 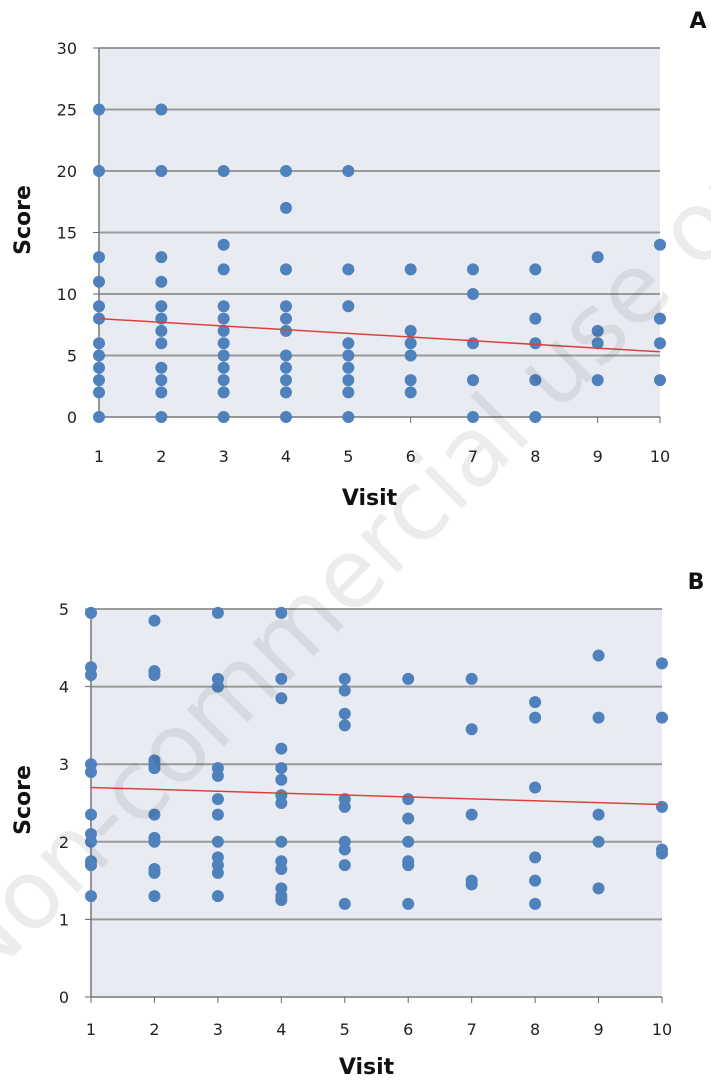 What do you see at coordinates (535, 456) in the screenshot?
I see `x-tick-label: 8` at bounding box center [535, 456].